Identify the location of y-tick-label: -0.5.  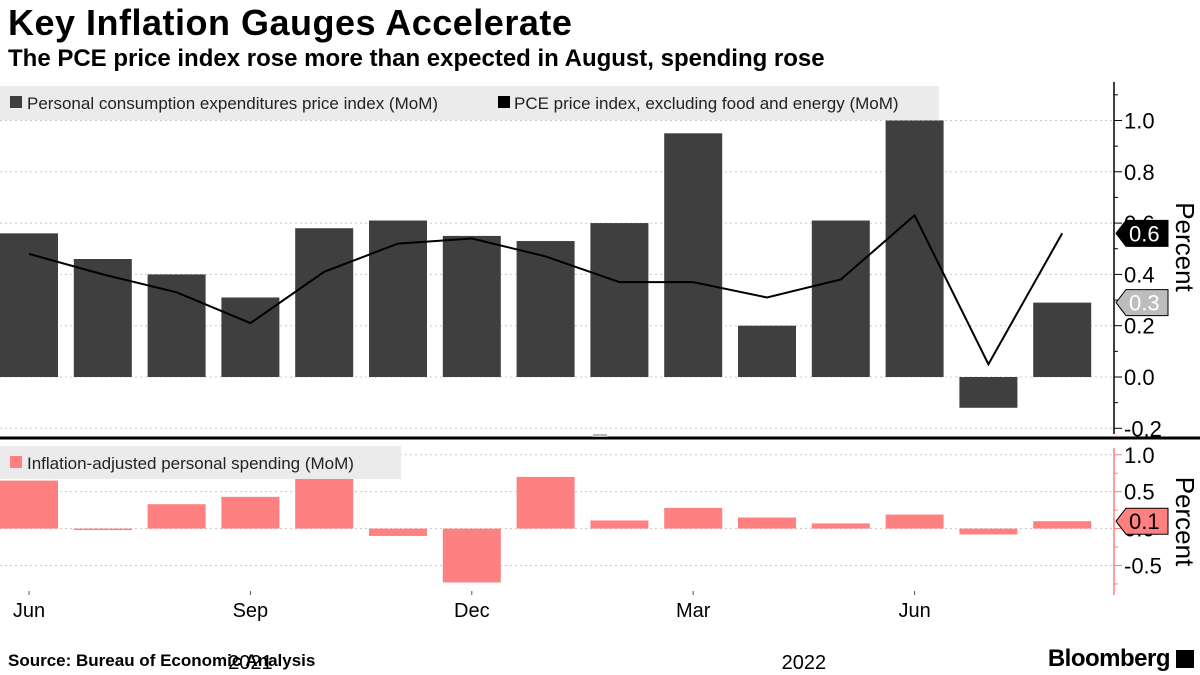
(1143, 565).